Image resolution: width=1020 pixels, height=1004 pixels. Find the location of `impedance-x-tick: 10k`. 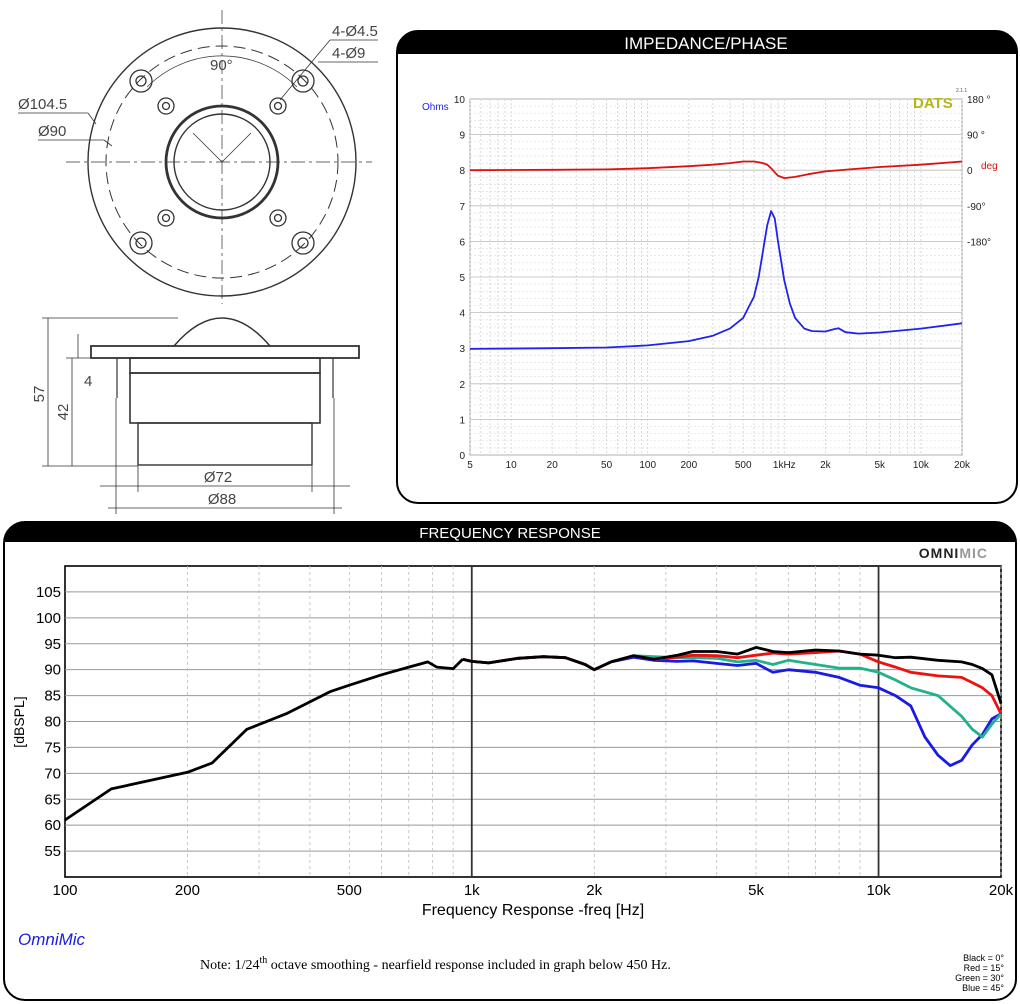

impedance-x-tick: 10k is located at coordinates (921, 465).